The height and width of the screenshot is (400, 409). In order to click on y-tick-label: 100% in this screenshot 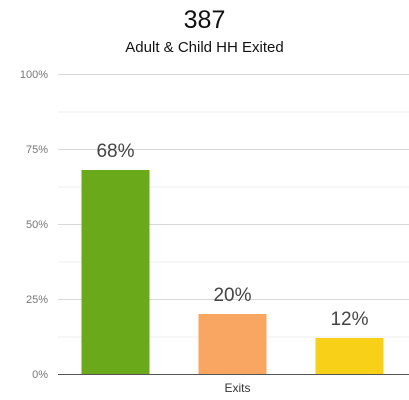, I will do `click(34, 75)`.